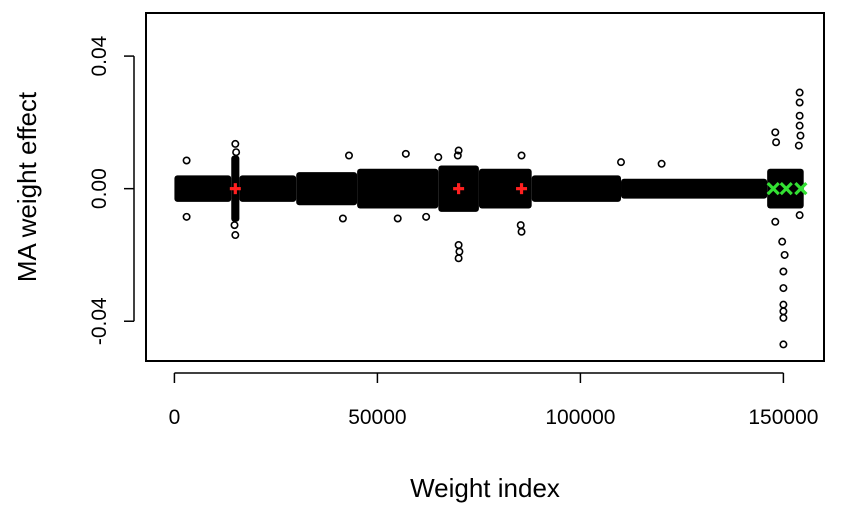 The height and width of the screenshot is (507, 850). I want to click on highlight-markers, so click(518, 189).